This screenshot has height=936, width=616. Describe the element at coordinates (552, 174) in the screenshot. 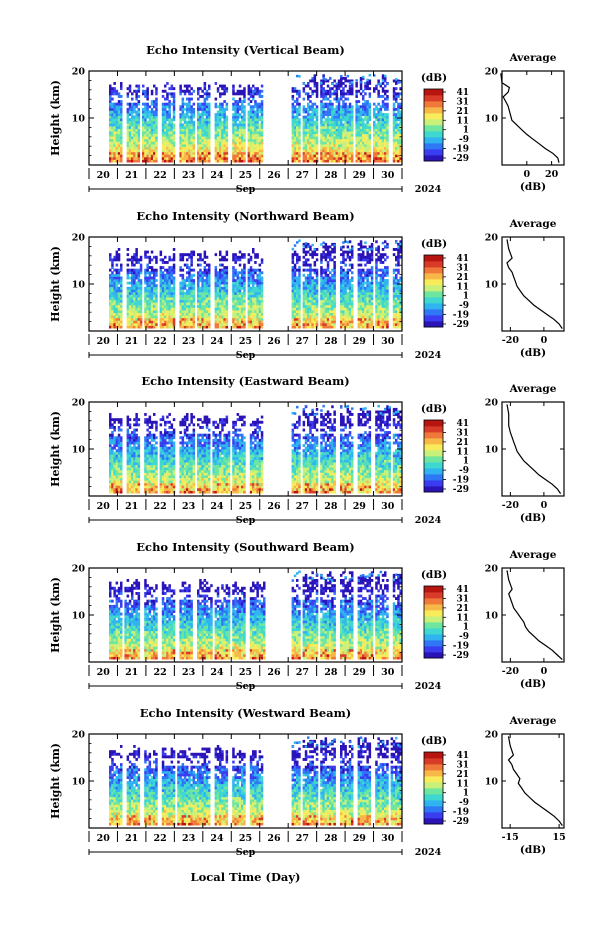

I see `profile-x-tick-label: 20` at that location.